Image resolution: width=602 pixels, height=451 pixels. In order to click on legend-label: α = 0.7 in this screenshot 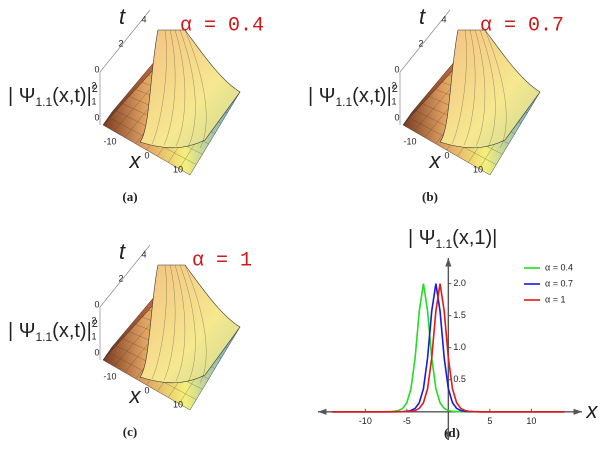, I will do `click(559, 283)`.